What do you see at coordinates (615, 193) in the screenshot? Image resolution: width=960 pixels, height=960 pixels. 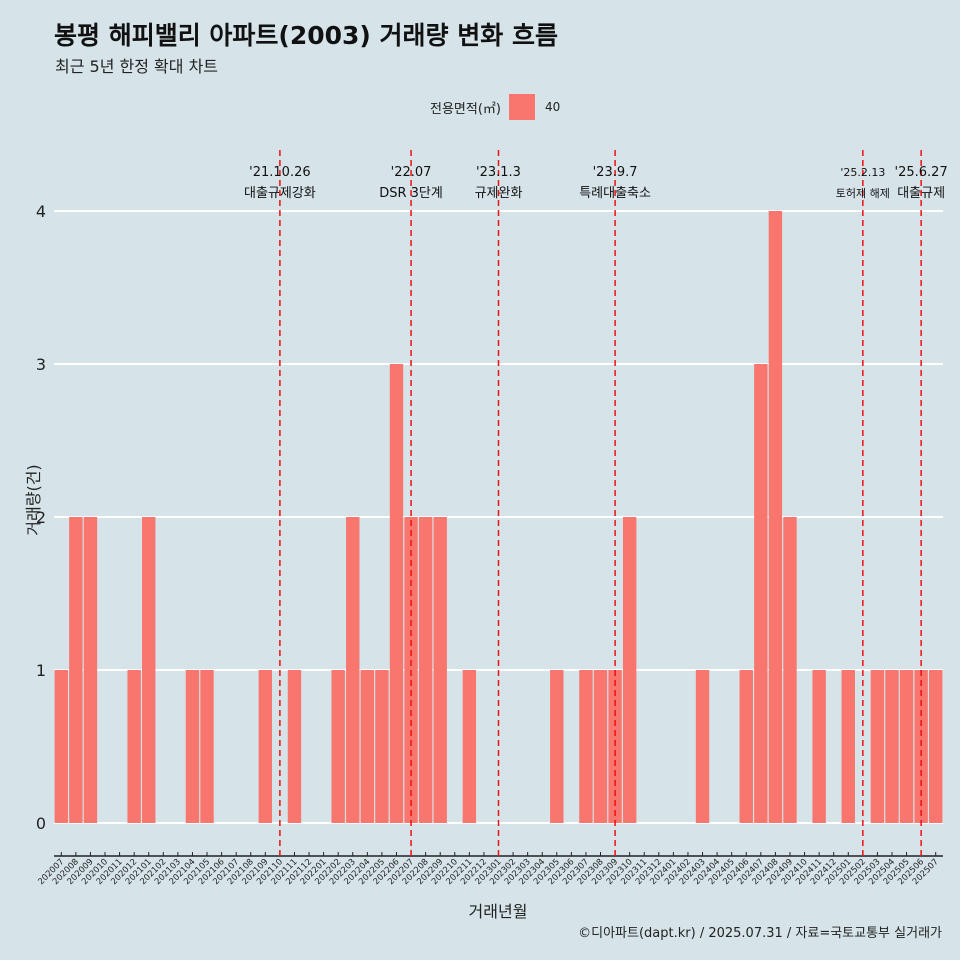 I see `annotation-label: 특례대출축소` at bounding box center [615, 193].